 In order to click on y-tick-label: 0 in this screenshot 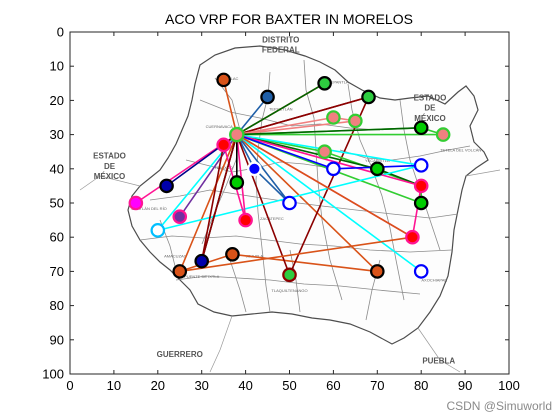, I will do `click(60, 32)`.